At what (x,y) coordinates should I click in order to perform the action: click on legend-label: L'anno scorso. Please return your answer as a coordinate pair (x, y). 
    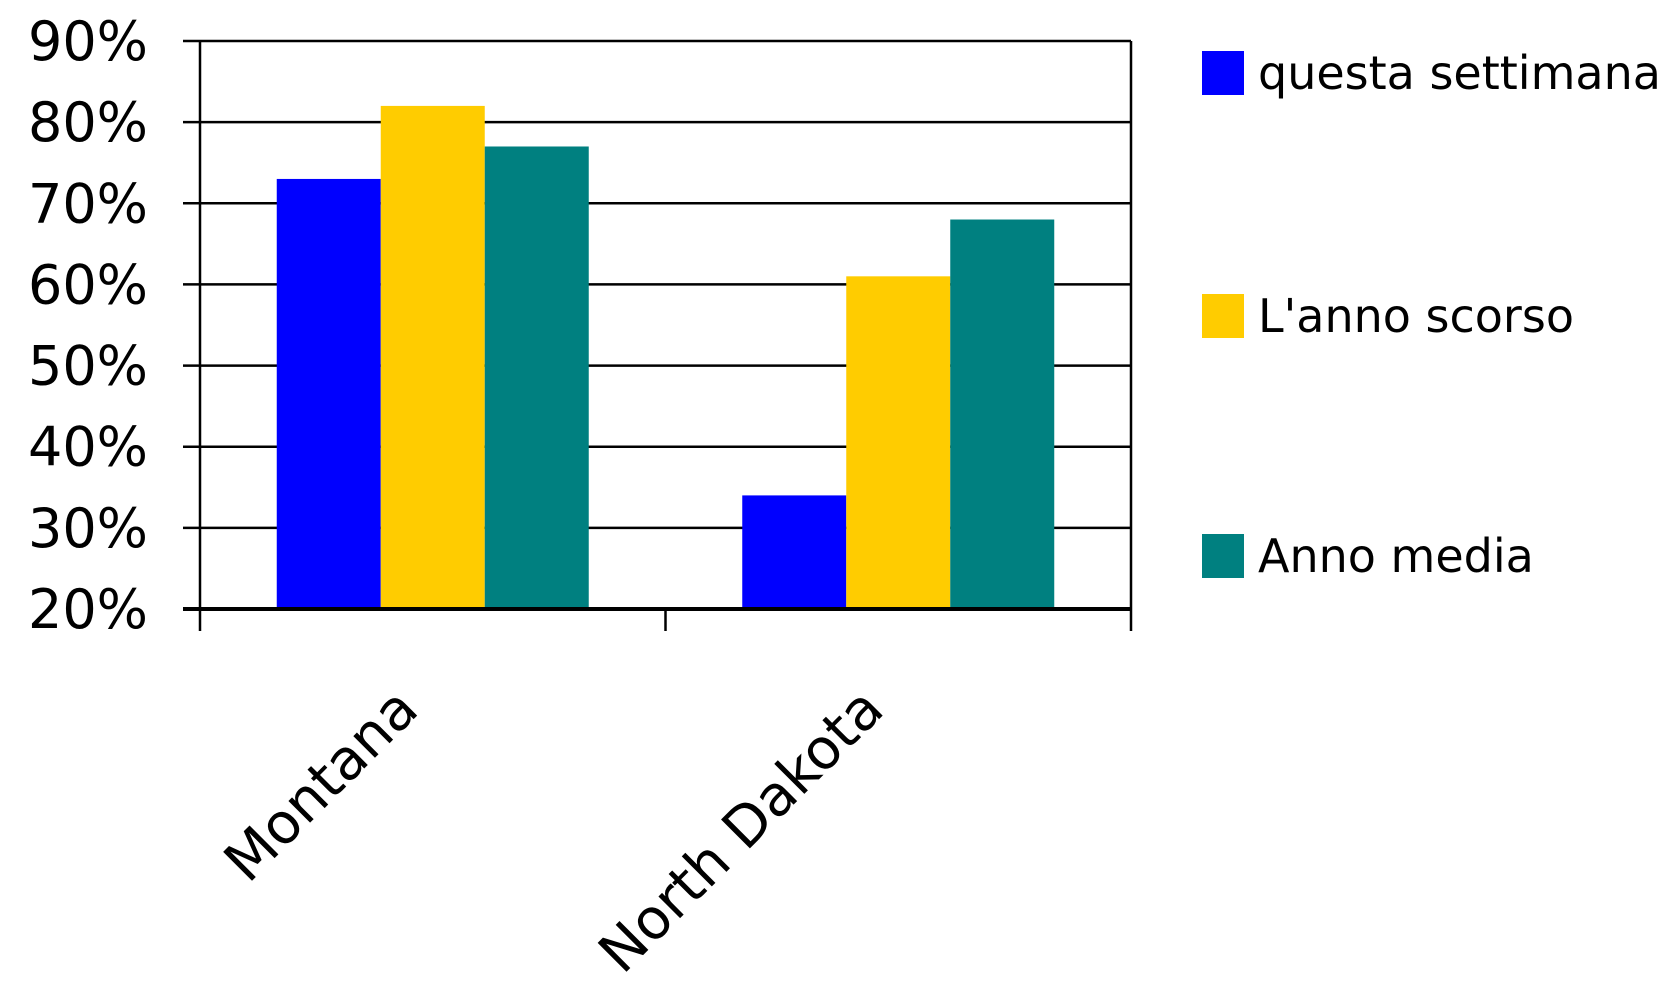
    Looking at the image, I should click on (1416, 316).